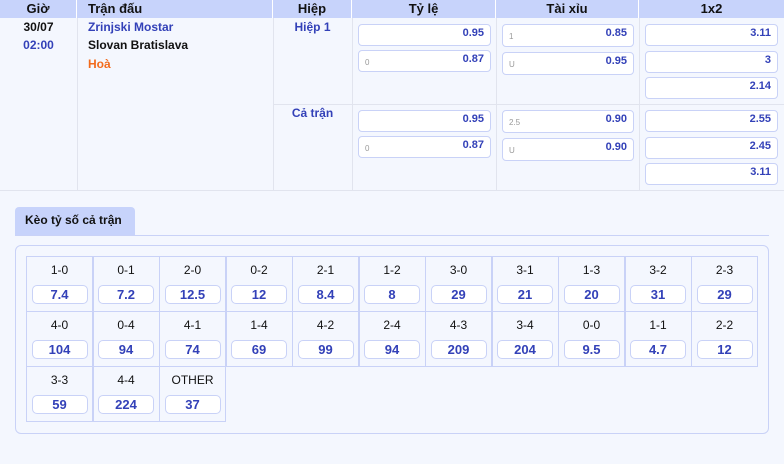 The image size is (784, 464). I want to click on overunder-line: 2.5, so click(515, 122).